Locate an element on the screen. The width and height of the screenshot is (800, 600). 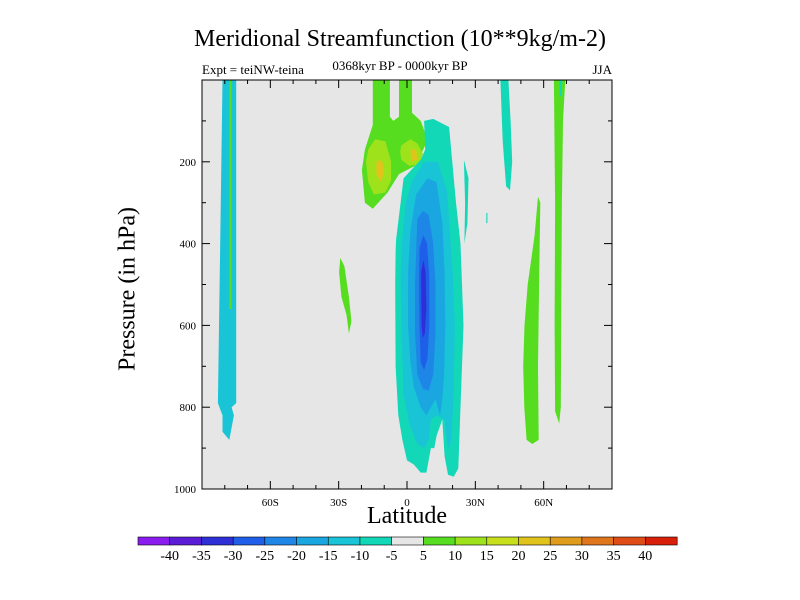
y-tick-label: 200 is located at coordinates (188, 163).